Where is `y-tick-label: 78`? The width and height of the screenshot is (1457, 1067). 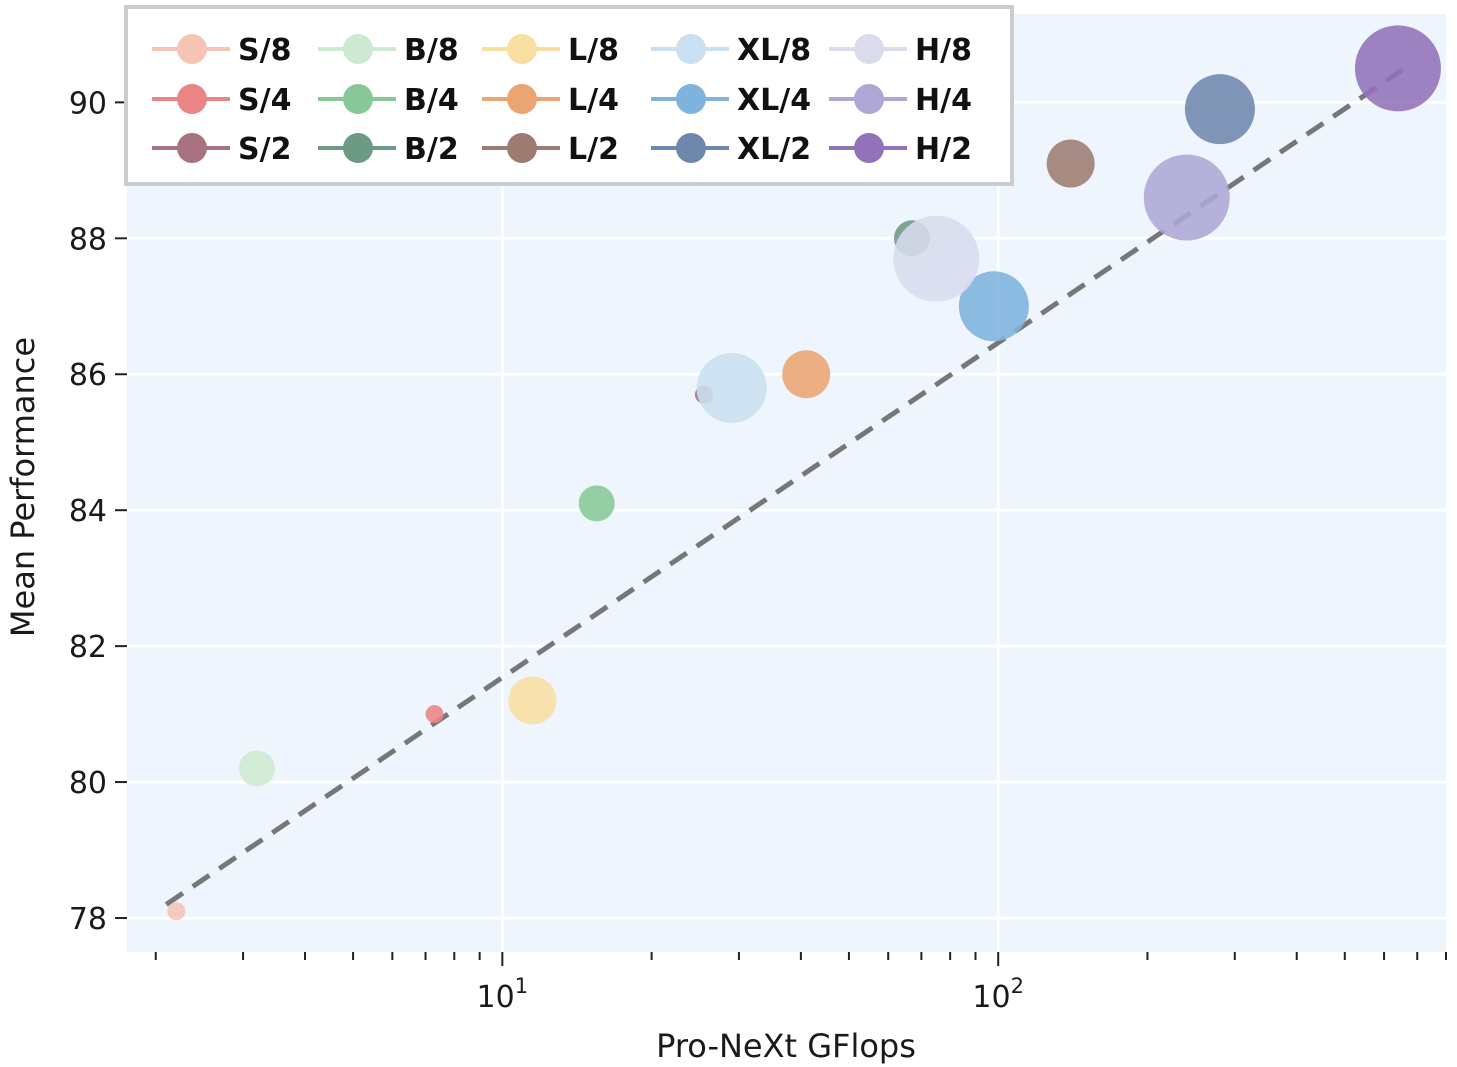 y-tick-label: 78 is located at coordinates (88, 919).